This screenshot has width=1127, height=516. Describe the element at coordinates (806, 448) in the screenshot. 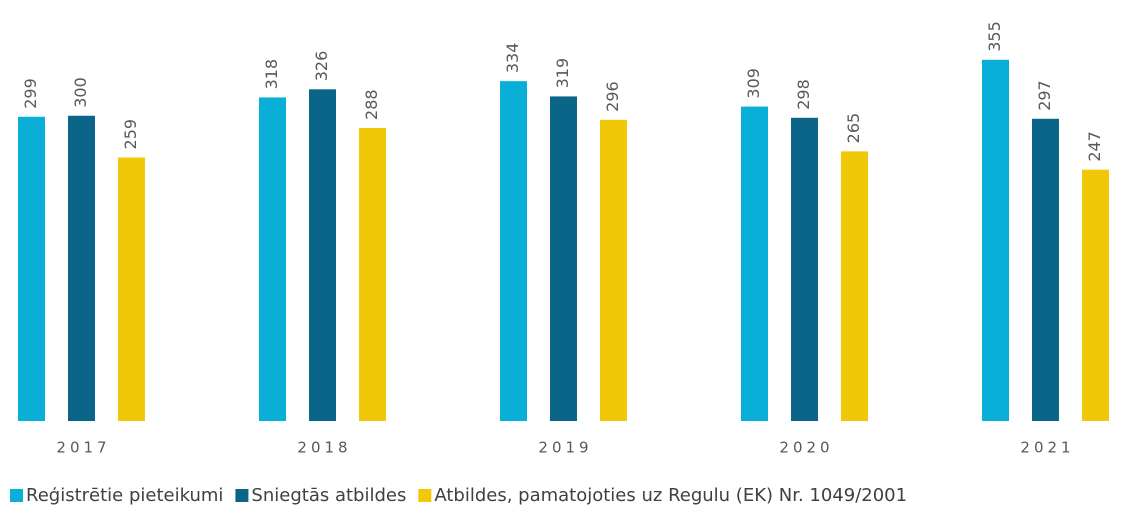

I see `x-tick-label: 2020` at that location.